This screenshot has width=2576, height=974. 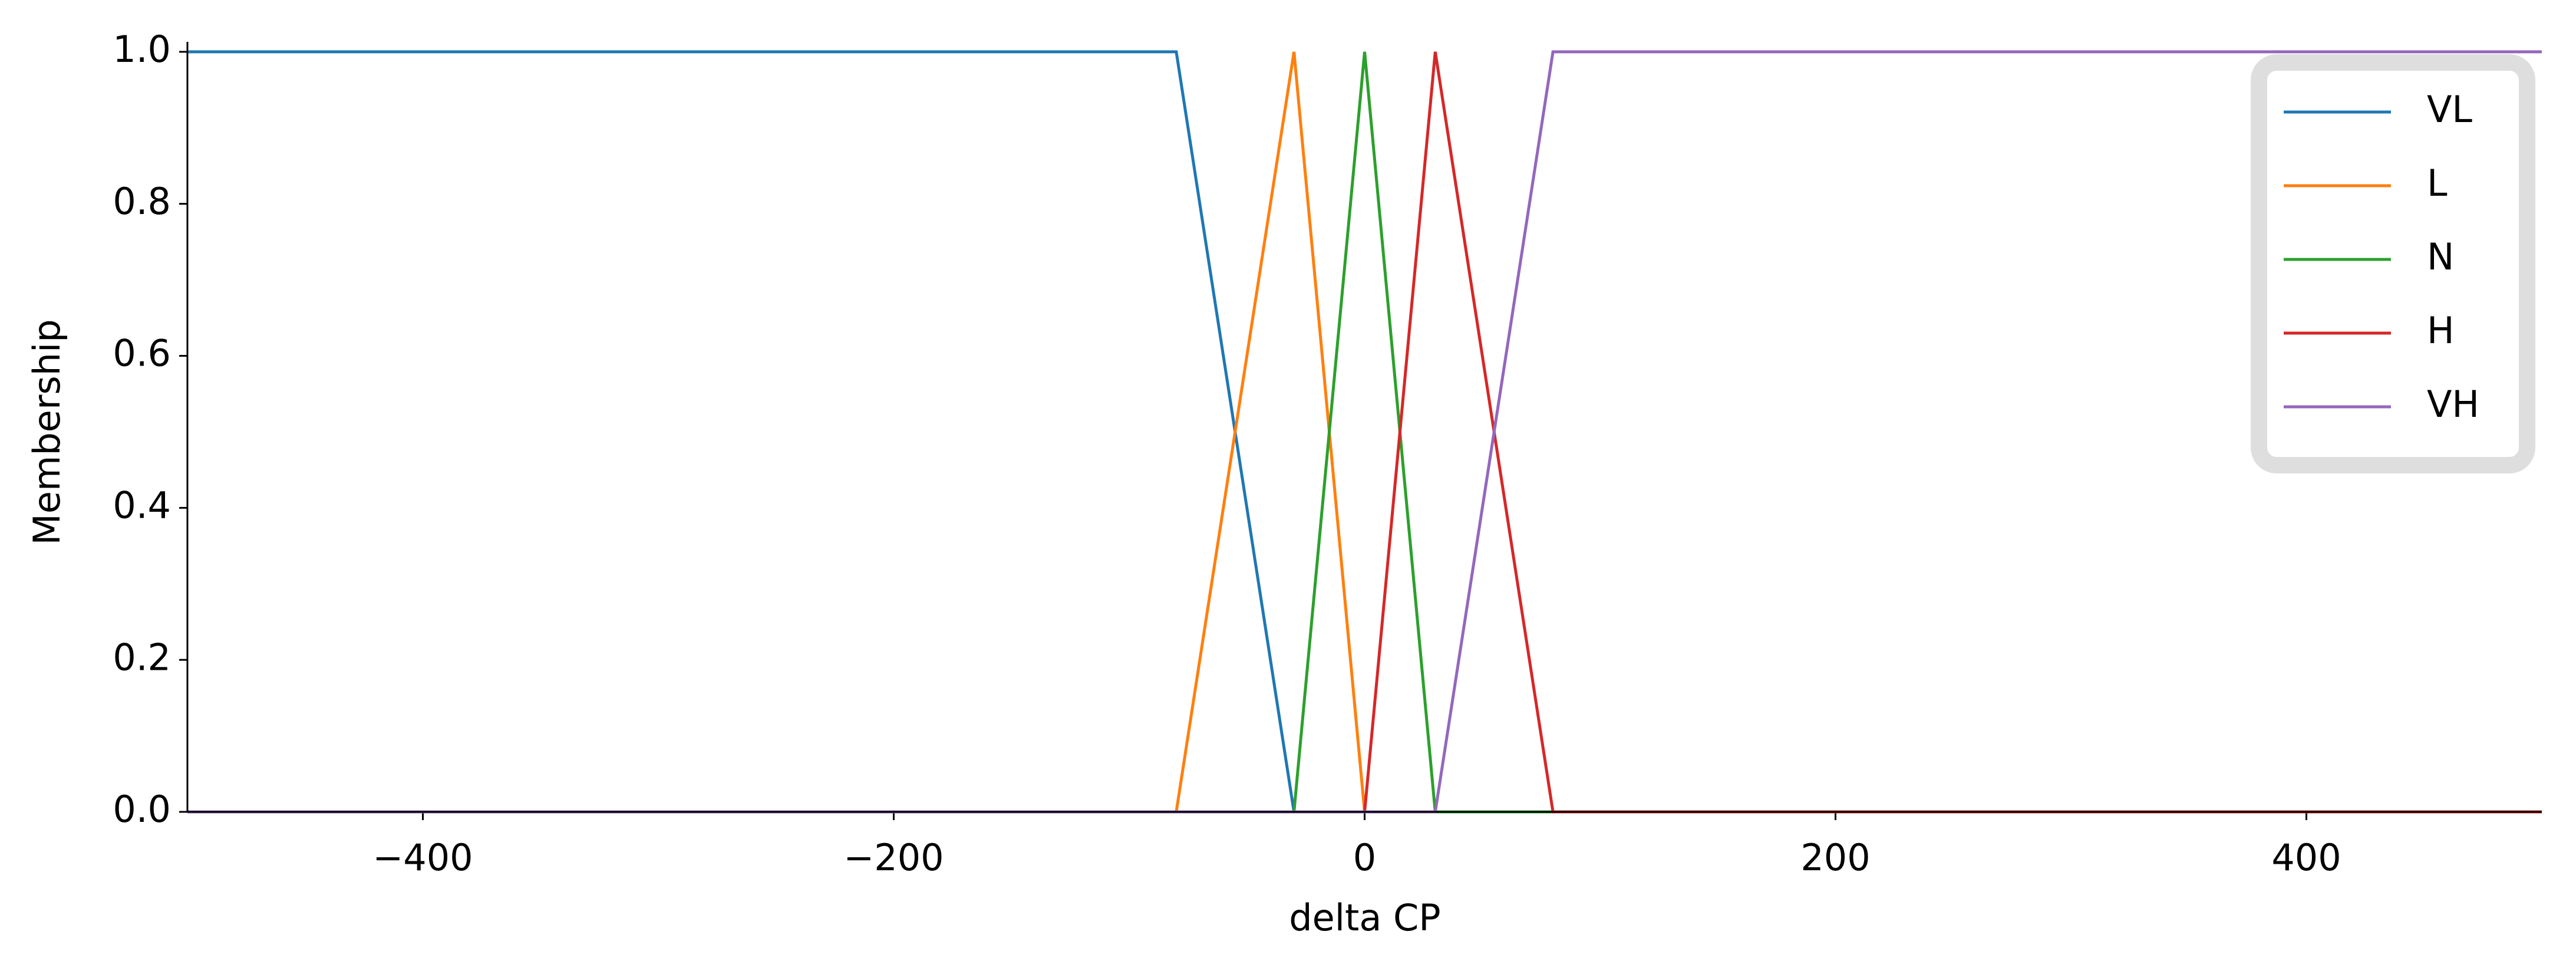 I want to click on legend-label: H, so click(x=2441, y=330).